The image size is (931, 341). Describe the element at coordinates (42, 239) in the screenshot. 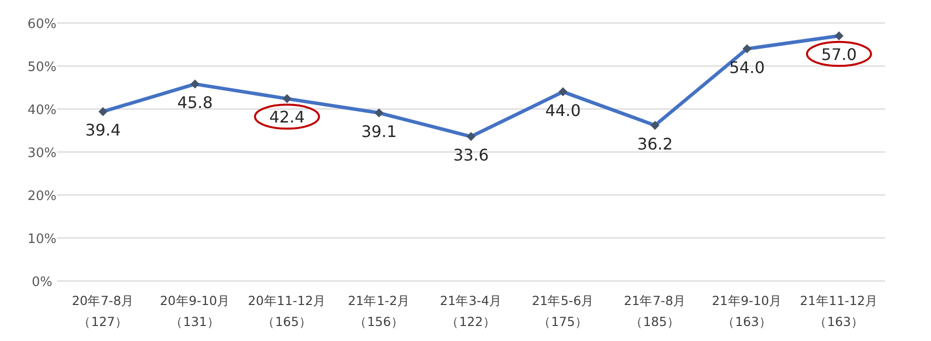

I see `y-tick-label: 10%` at that location.